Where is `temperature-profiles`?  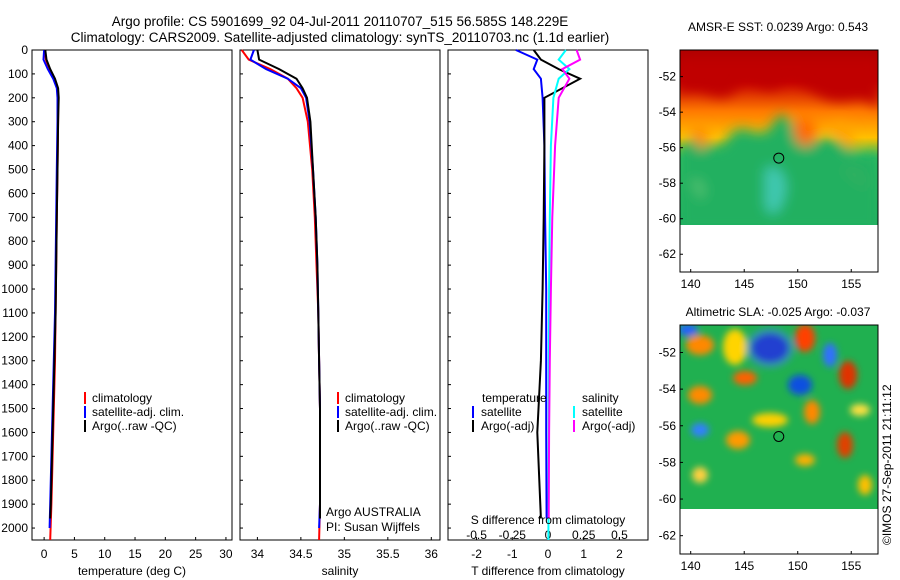 temperature-profiles is located at coordinates (51, 295).